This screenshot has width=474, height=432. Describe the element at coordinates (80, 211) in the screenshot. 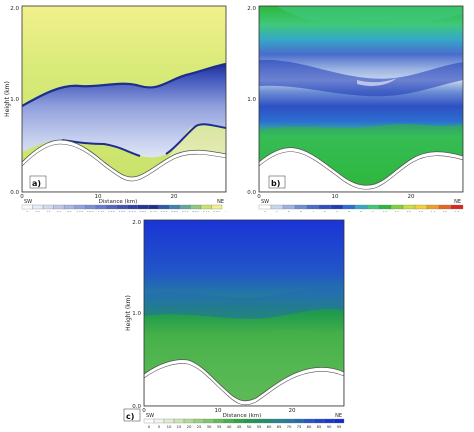

I see `colorbar-label: 100` at that location.